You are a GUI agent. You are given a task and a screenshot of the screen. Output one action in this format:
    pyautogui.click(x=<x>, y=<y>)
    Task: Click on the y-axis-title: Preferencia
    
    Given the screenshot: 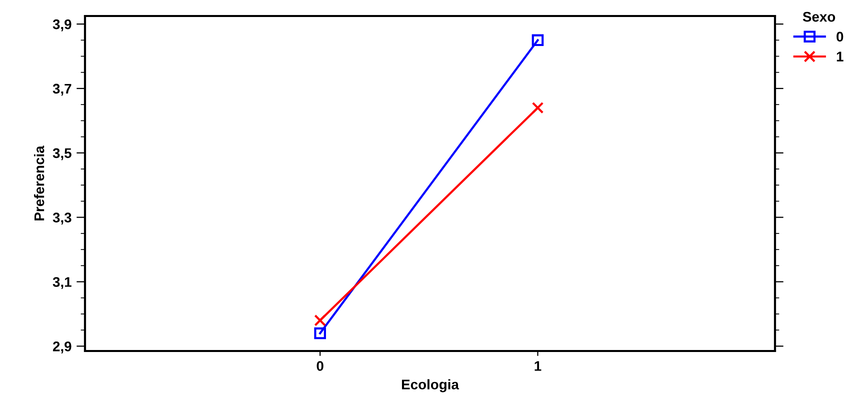 What is the action you would take?
    pyautogui.click(x=39, y=183)
    